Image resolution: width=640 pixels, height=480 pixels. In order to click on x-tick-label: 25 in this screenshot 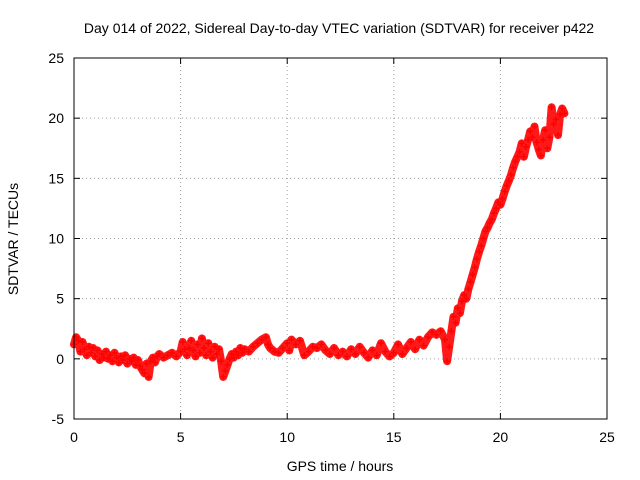, I will do `click(607, 437)`.